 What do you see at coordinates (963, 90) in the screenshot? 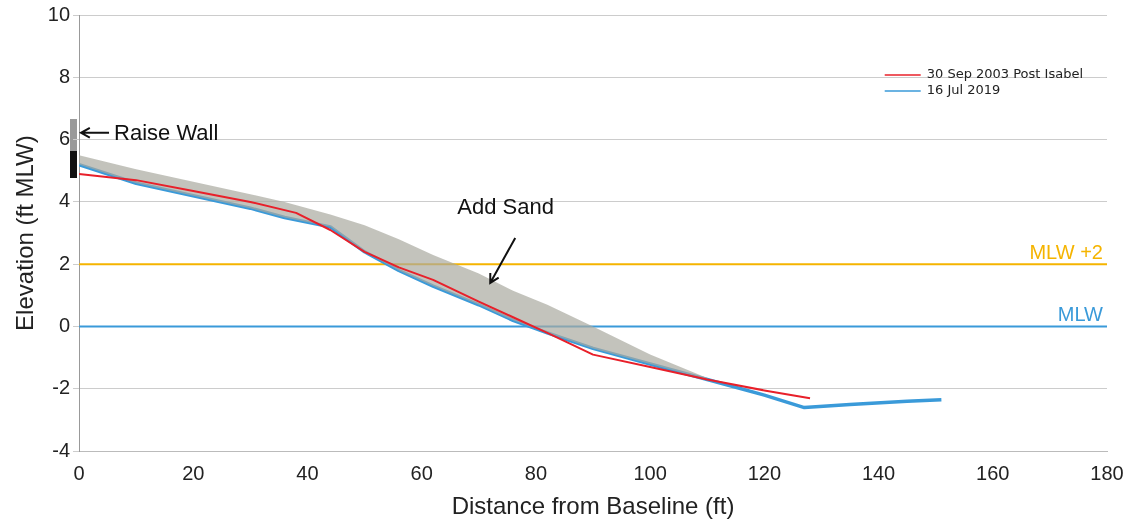
I see `legend-label: 16 Jul 2019` at bounding box center [963, 90].